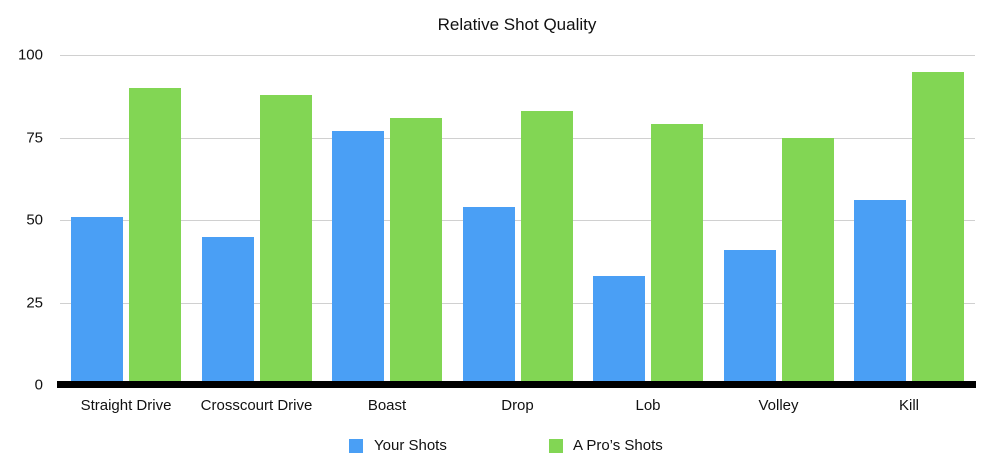 Image resolution: width=1000 pixels, height=465 pixels. Describe the element at coordinates (34, 220) in the screenshot. I see `y-tick-label: 50` at that location.